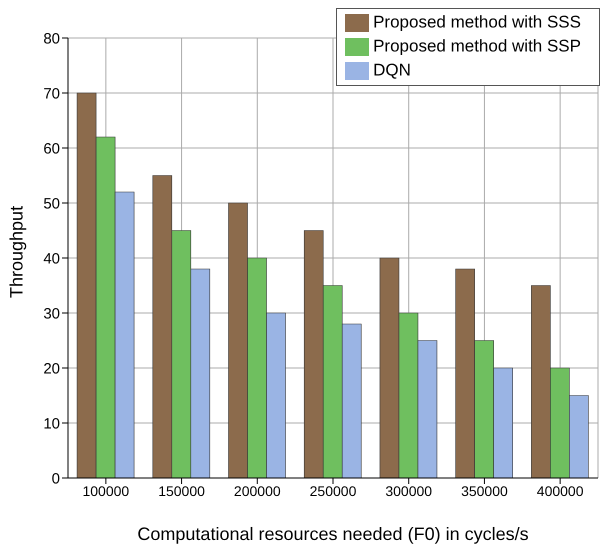 This screenshot has width=609, height=553. What do you see at coordinates (106, 490) in the screenshot?
I see `x-tick-label: 100000` at bounding box center [106, 490].